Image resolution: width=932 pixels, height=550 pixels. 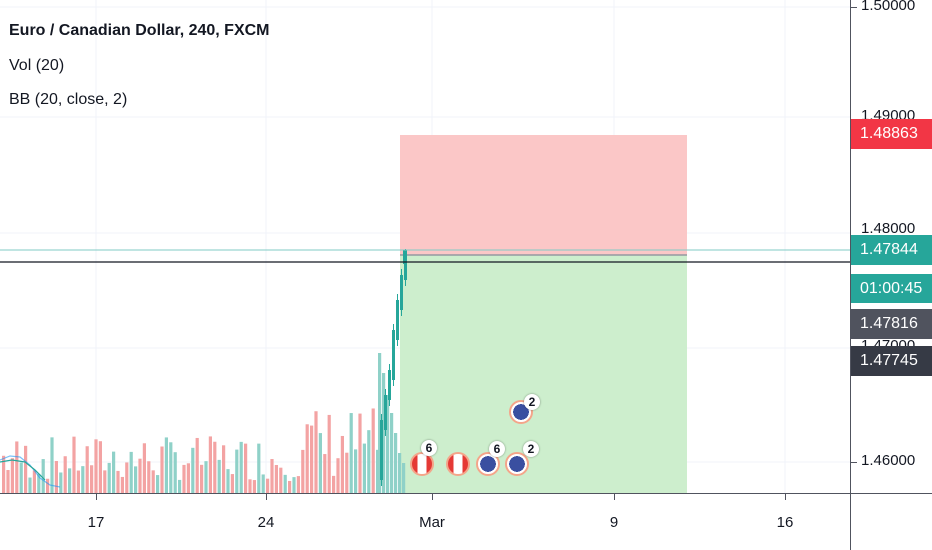 I want to click on symbol-title: Euro / Canadian Dollar, 240, FXCM, so click(x=139, y=30).